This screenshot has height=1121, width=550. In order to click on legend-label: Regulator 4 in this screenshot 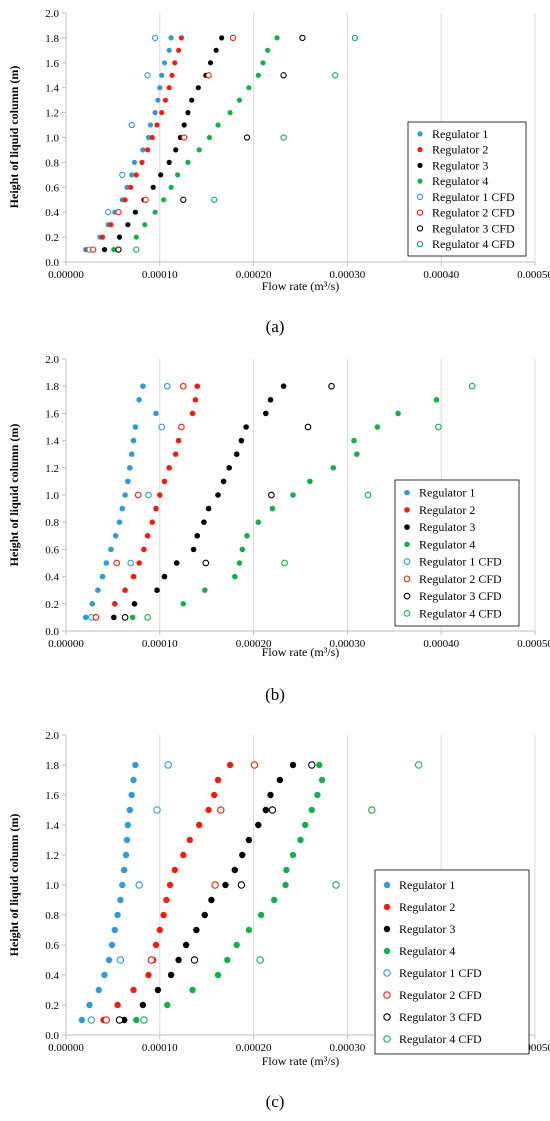, I will do `click(427, 951)`.